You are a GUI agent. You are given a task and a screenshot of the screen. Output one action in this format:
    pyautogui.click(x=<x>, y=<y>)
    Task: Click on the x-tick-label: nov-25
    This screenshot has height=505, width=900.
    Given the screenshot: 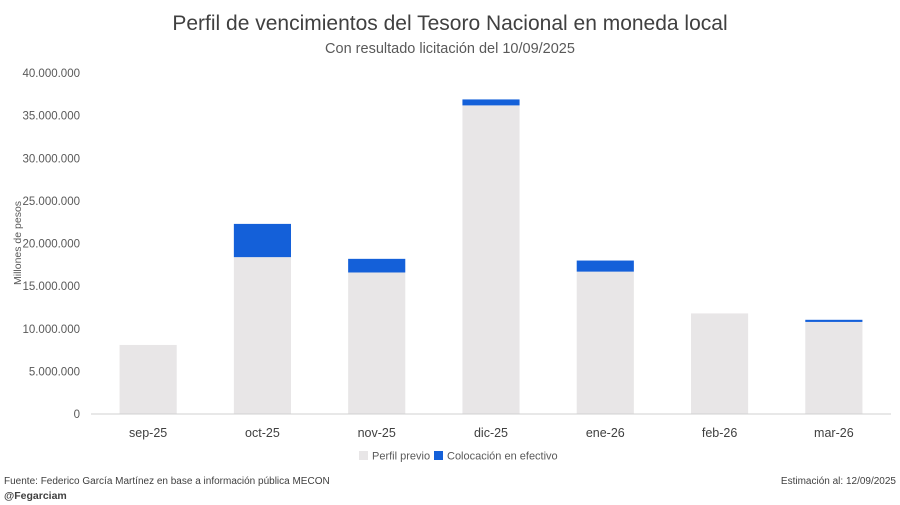 What is the action you would take?
    pyautogui.click(x=377, y=433)
    